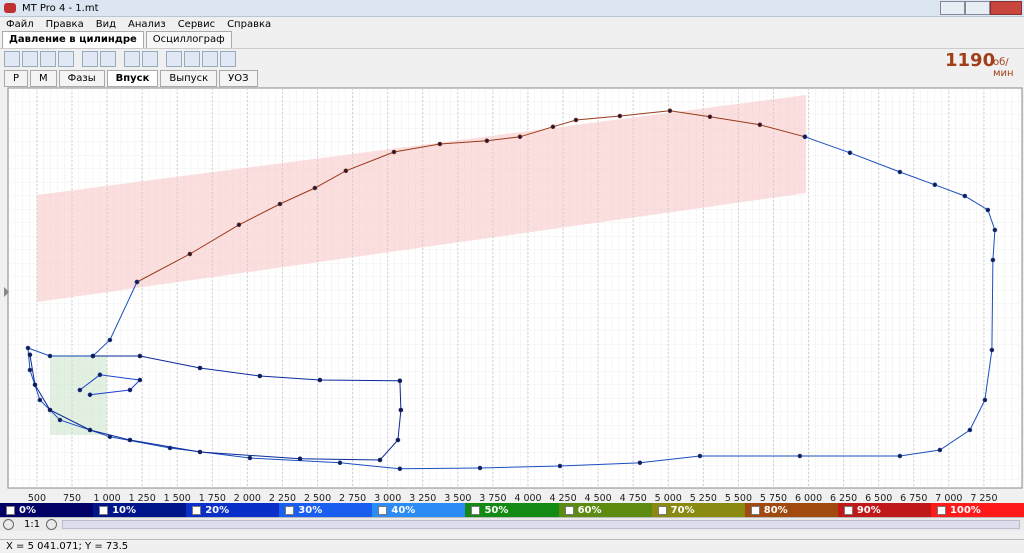 The image size is (1024, 553). Describe the element at coordinates (419, 510) in the screenshot. I see `legend-item: 40%` at that location.